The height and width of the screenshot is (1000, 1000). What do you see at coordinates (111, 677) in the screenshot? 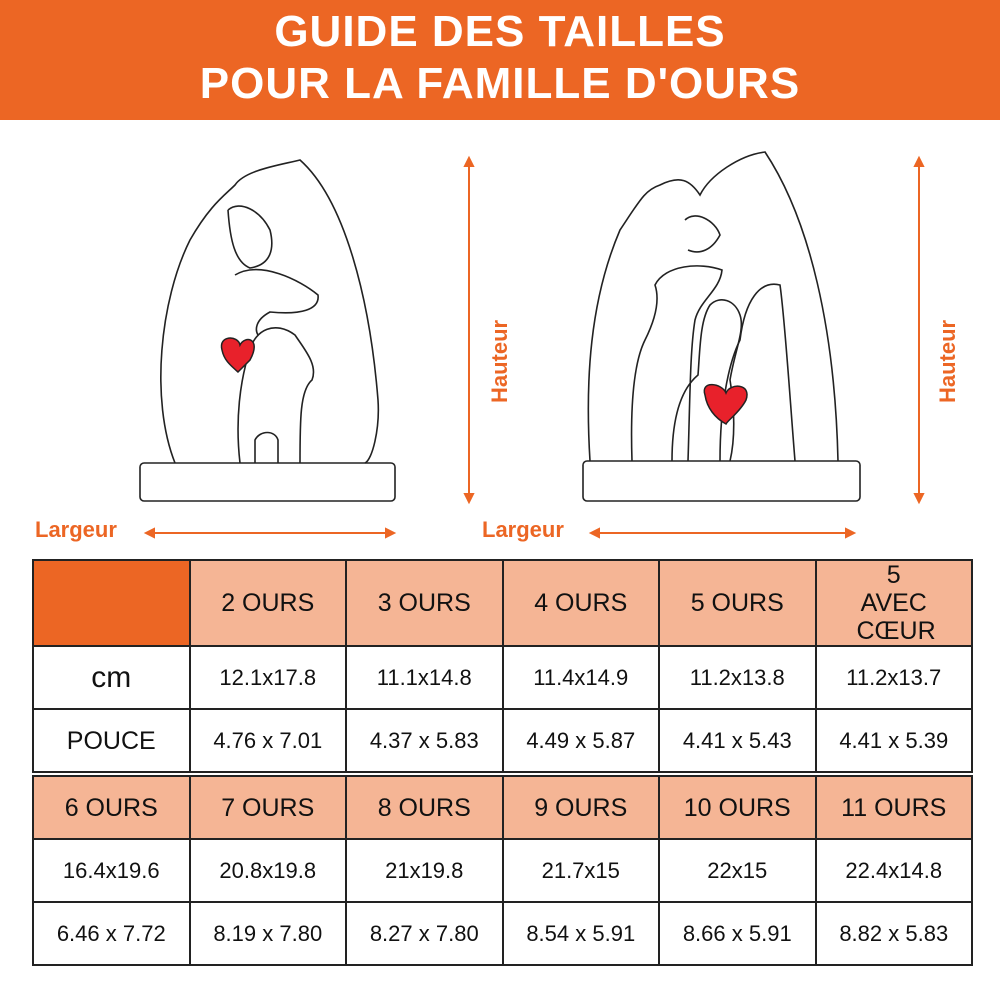
I see `unit-cell: cm` at bounding box center [111, 677].